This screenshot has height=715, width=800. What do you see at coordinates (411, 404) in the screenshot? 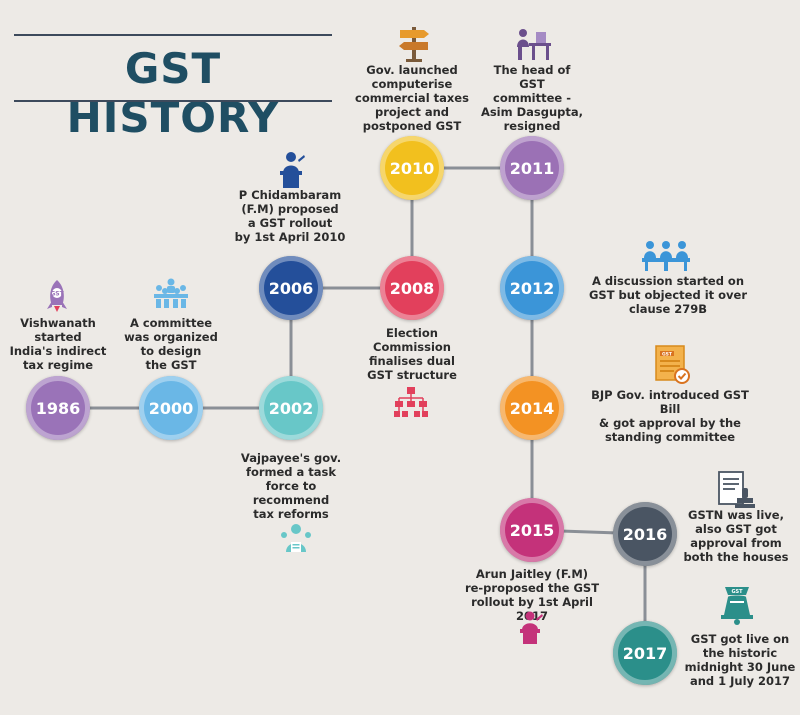
I see `hierarchy-icon` at bounding box center [411, 404].